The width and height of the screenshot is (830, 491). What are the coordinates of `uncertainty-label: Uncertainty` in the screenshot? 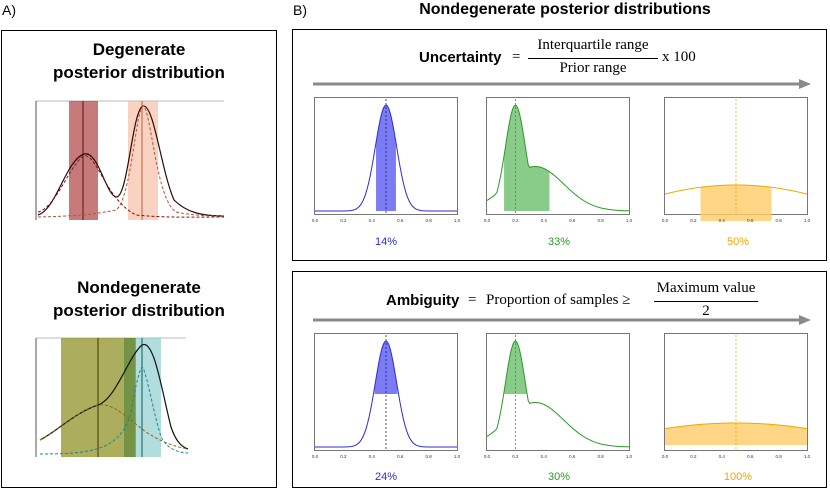 It's located at (460, 57).